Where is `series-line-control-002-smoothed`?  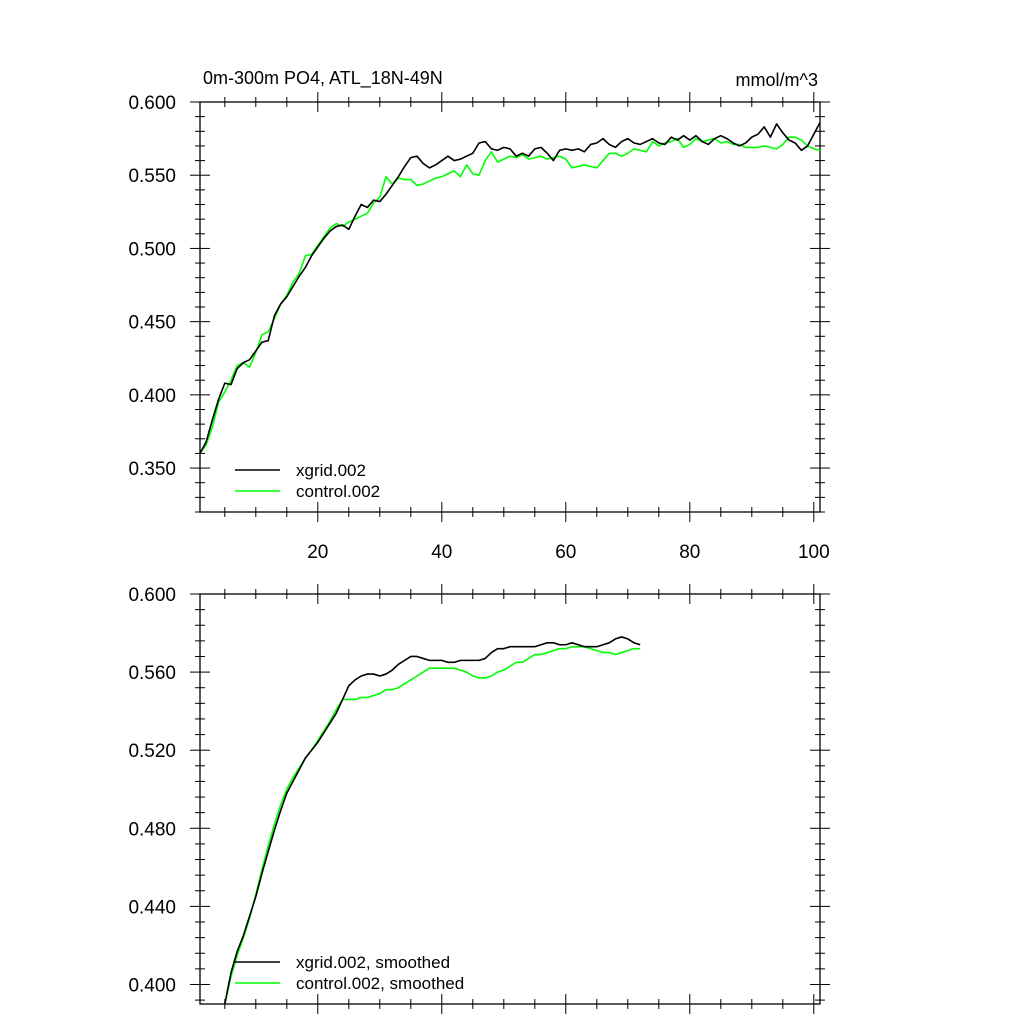
series-line-control-002-smoothed is located at coordinates (432, 824).